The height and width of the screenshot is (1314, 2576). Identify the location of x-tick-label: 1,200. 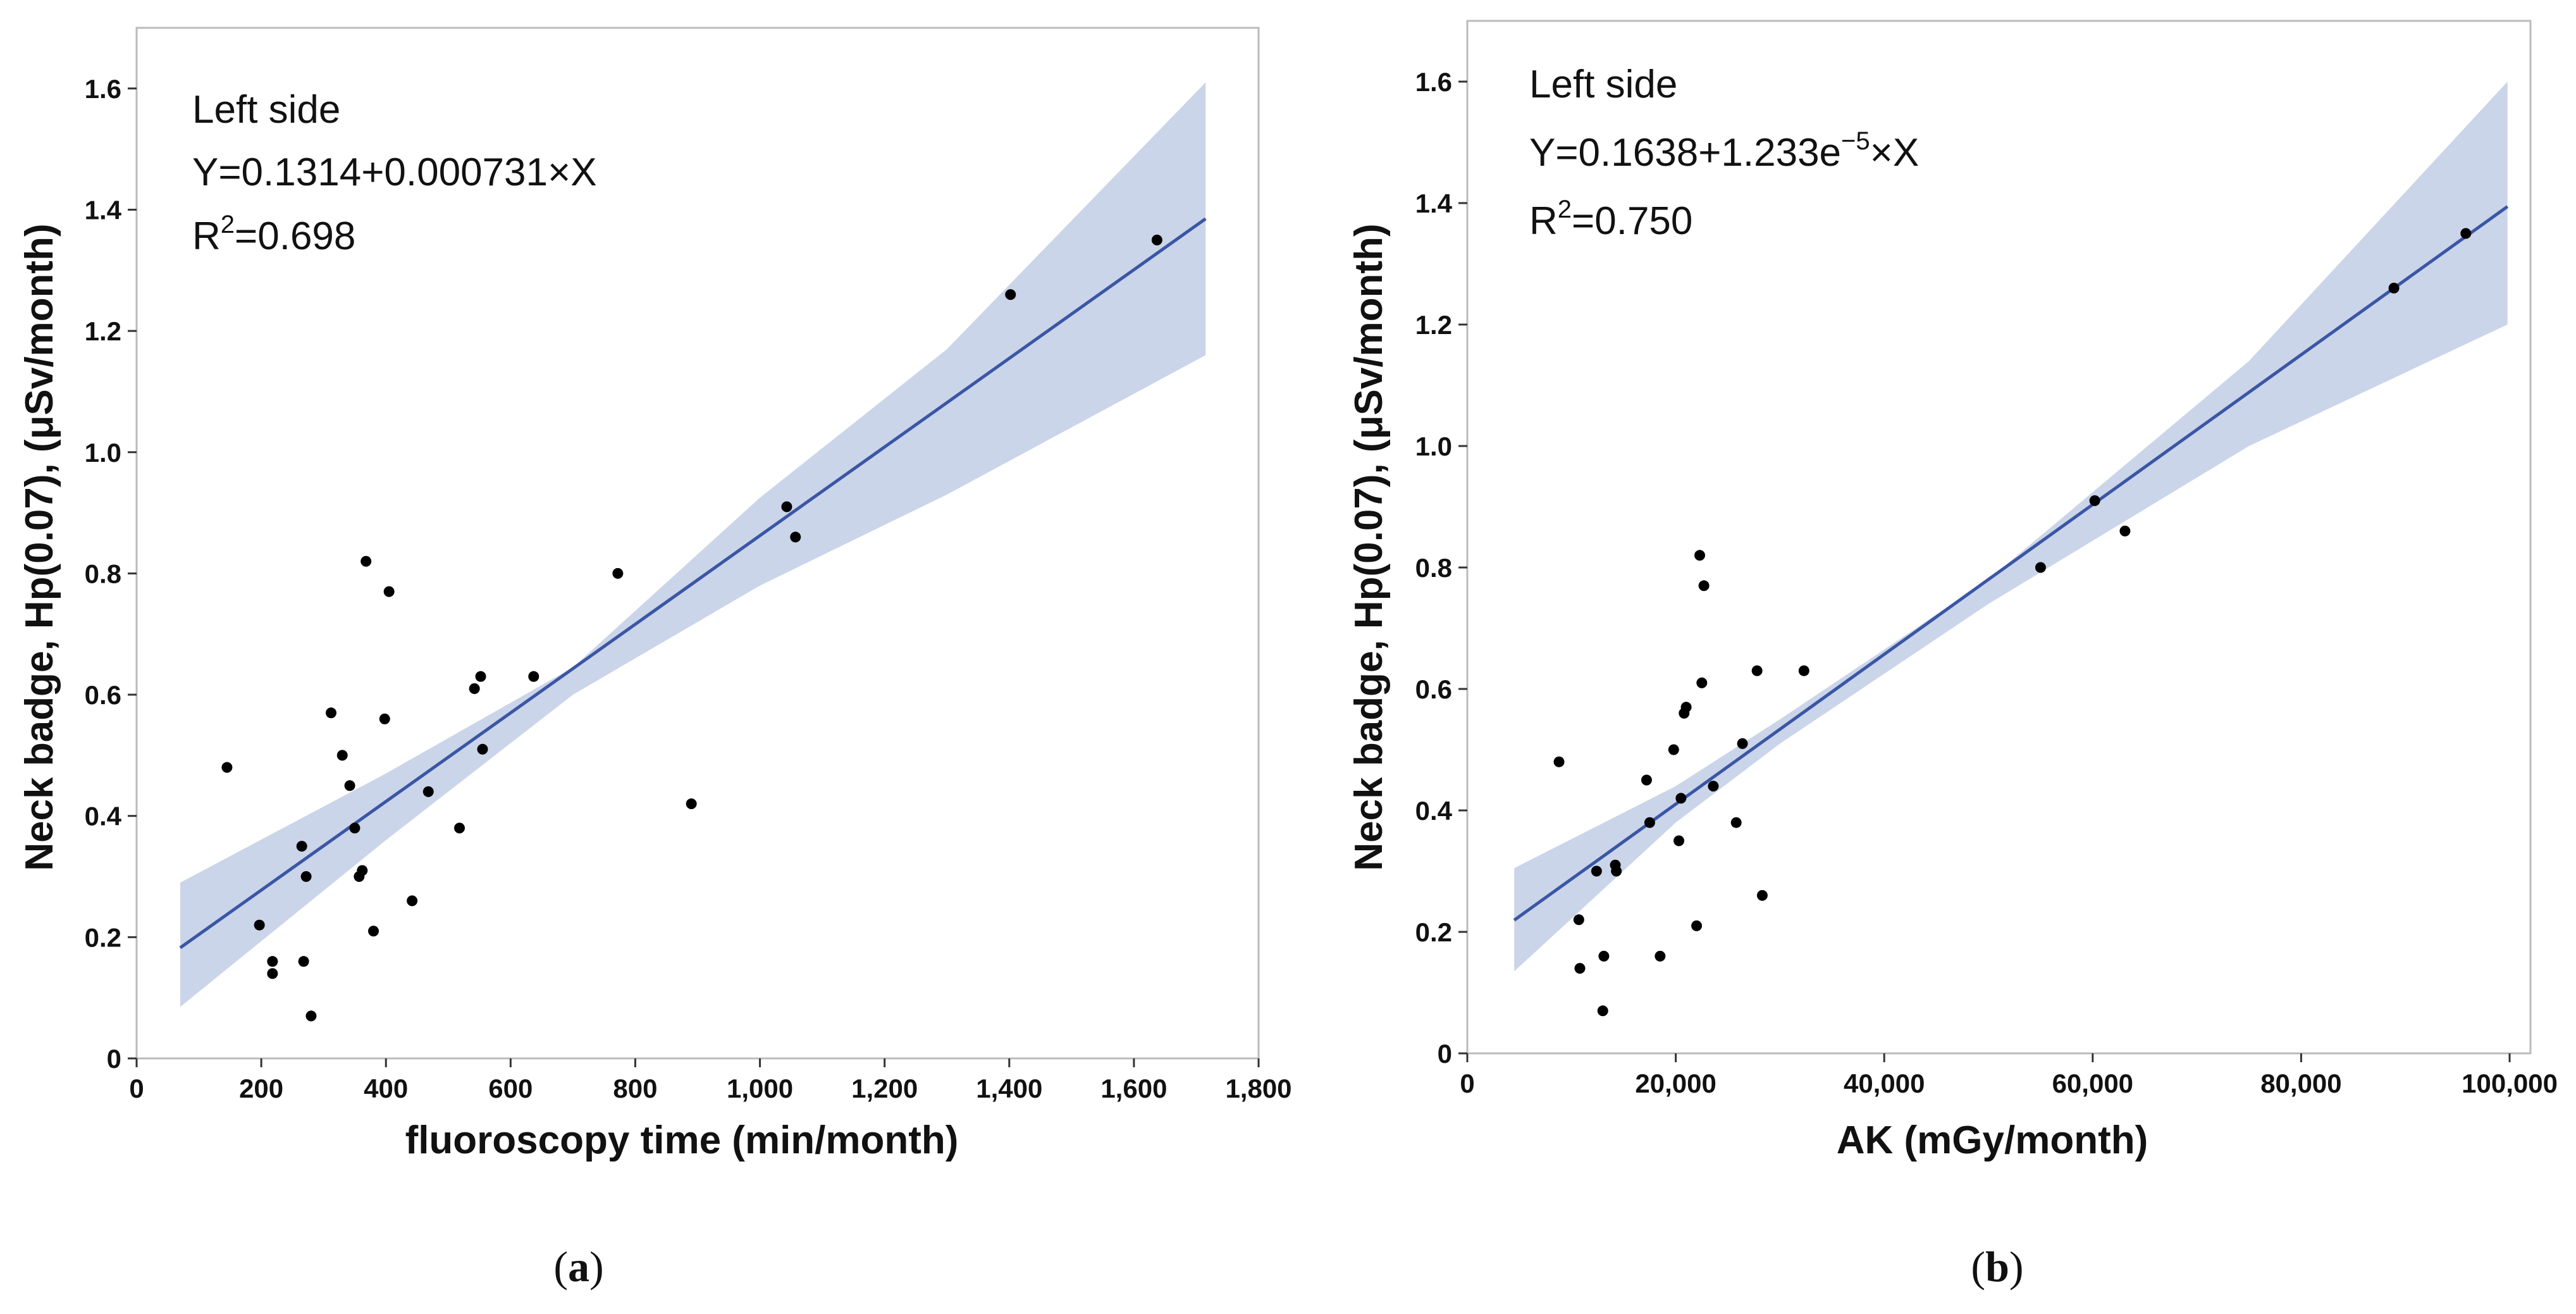
(884, 1088).